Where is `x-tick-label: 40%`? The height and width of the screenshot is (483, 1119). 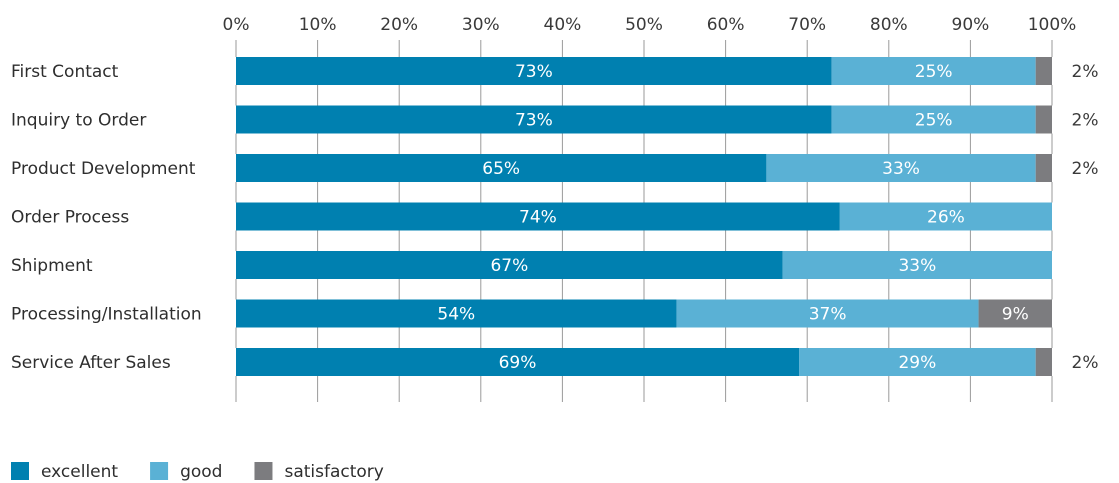
x-tick-label: 40% is located at coordinates (563, 25).